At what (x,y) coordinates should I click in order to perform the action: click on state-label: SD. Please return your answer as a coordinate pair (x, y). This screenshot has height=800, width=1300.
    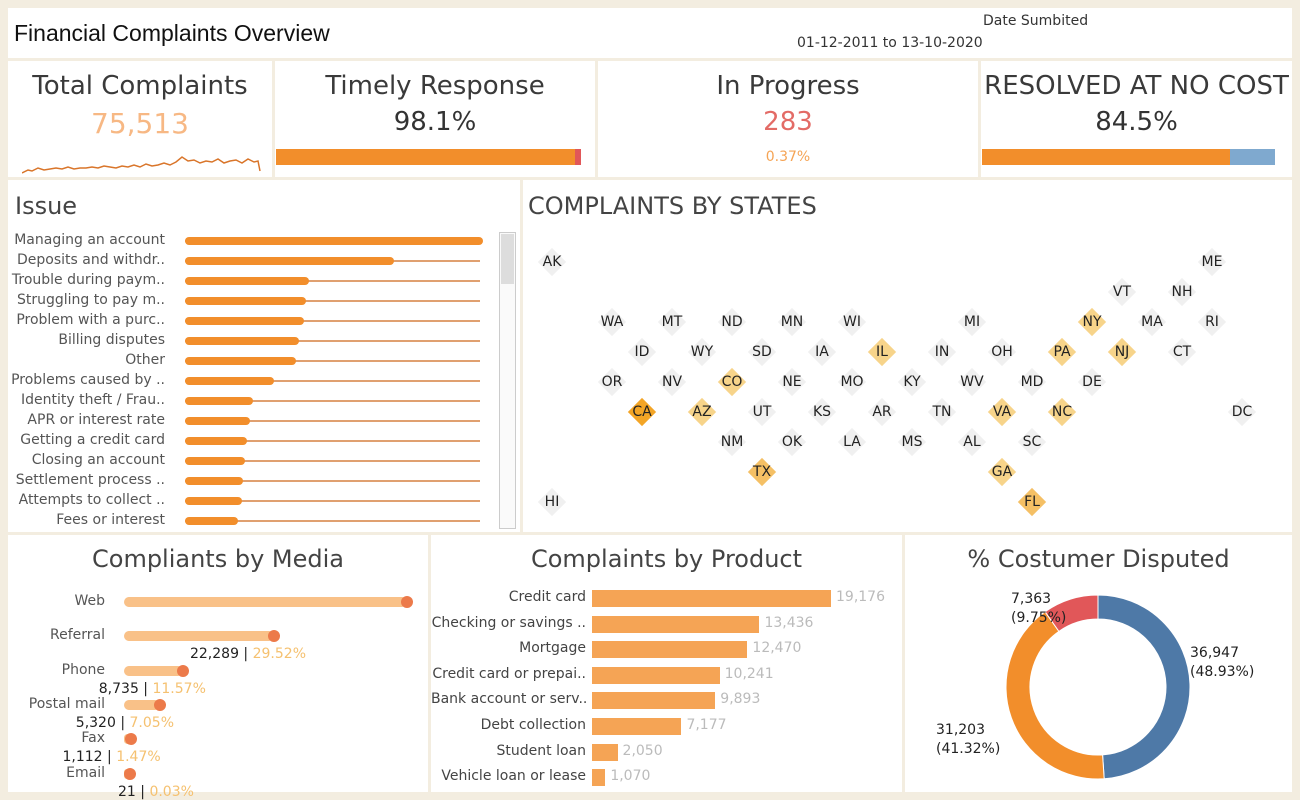
    Looking at the image, I should click on (762, 352).